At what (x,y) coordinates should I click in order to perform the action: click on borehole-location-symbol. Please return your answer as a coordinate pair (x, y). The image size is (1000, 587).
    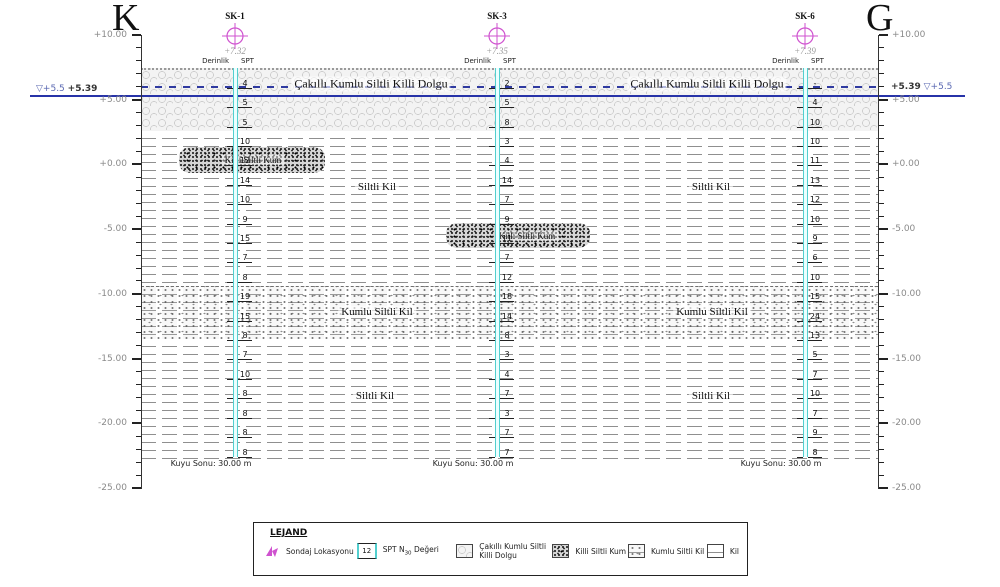
    Looking at the image, I should click on (497, 36).